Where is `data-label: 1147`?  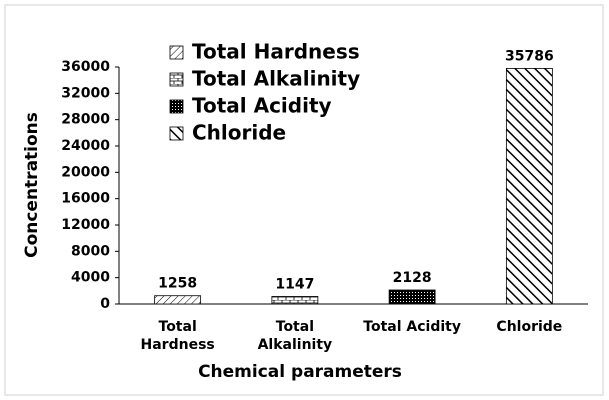
data-label: 1147 is located at coordinates (294, 284).